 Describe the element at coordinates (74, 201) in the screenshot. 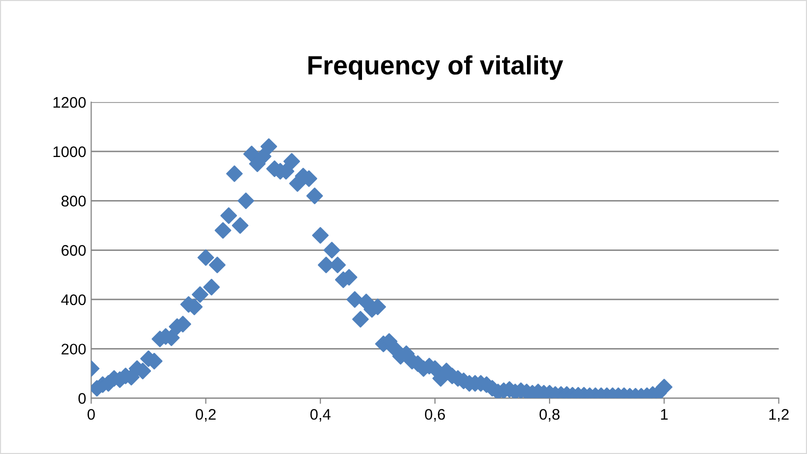

I see `y-tick-label: 800` at that location.